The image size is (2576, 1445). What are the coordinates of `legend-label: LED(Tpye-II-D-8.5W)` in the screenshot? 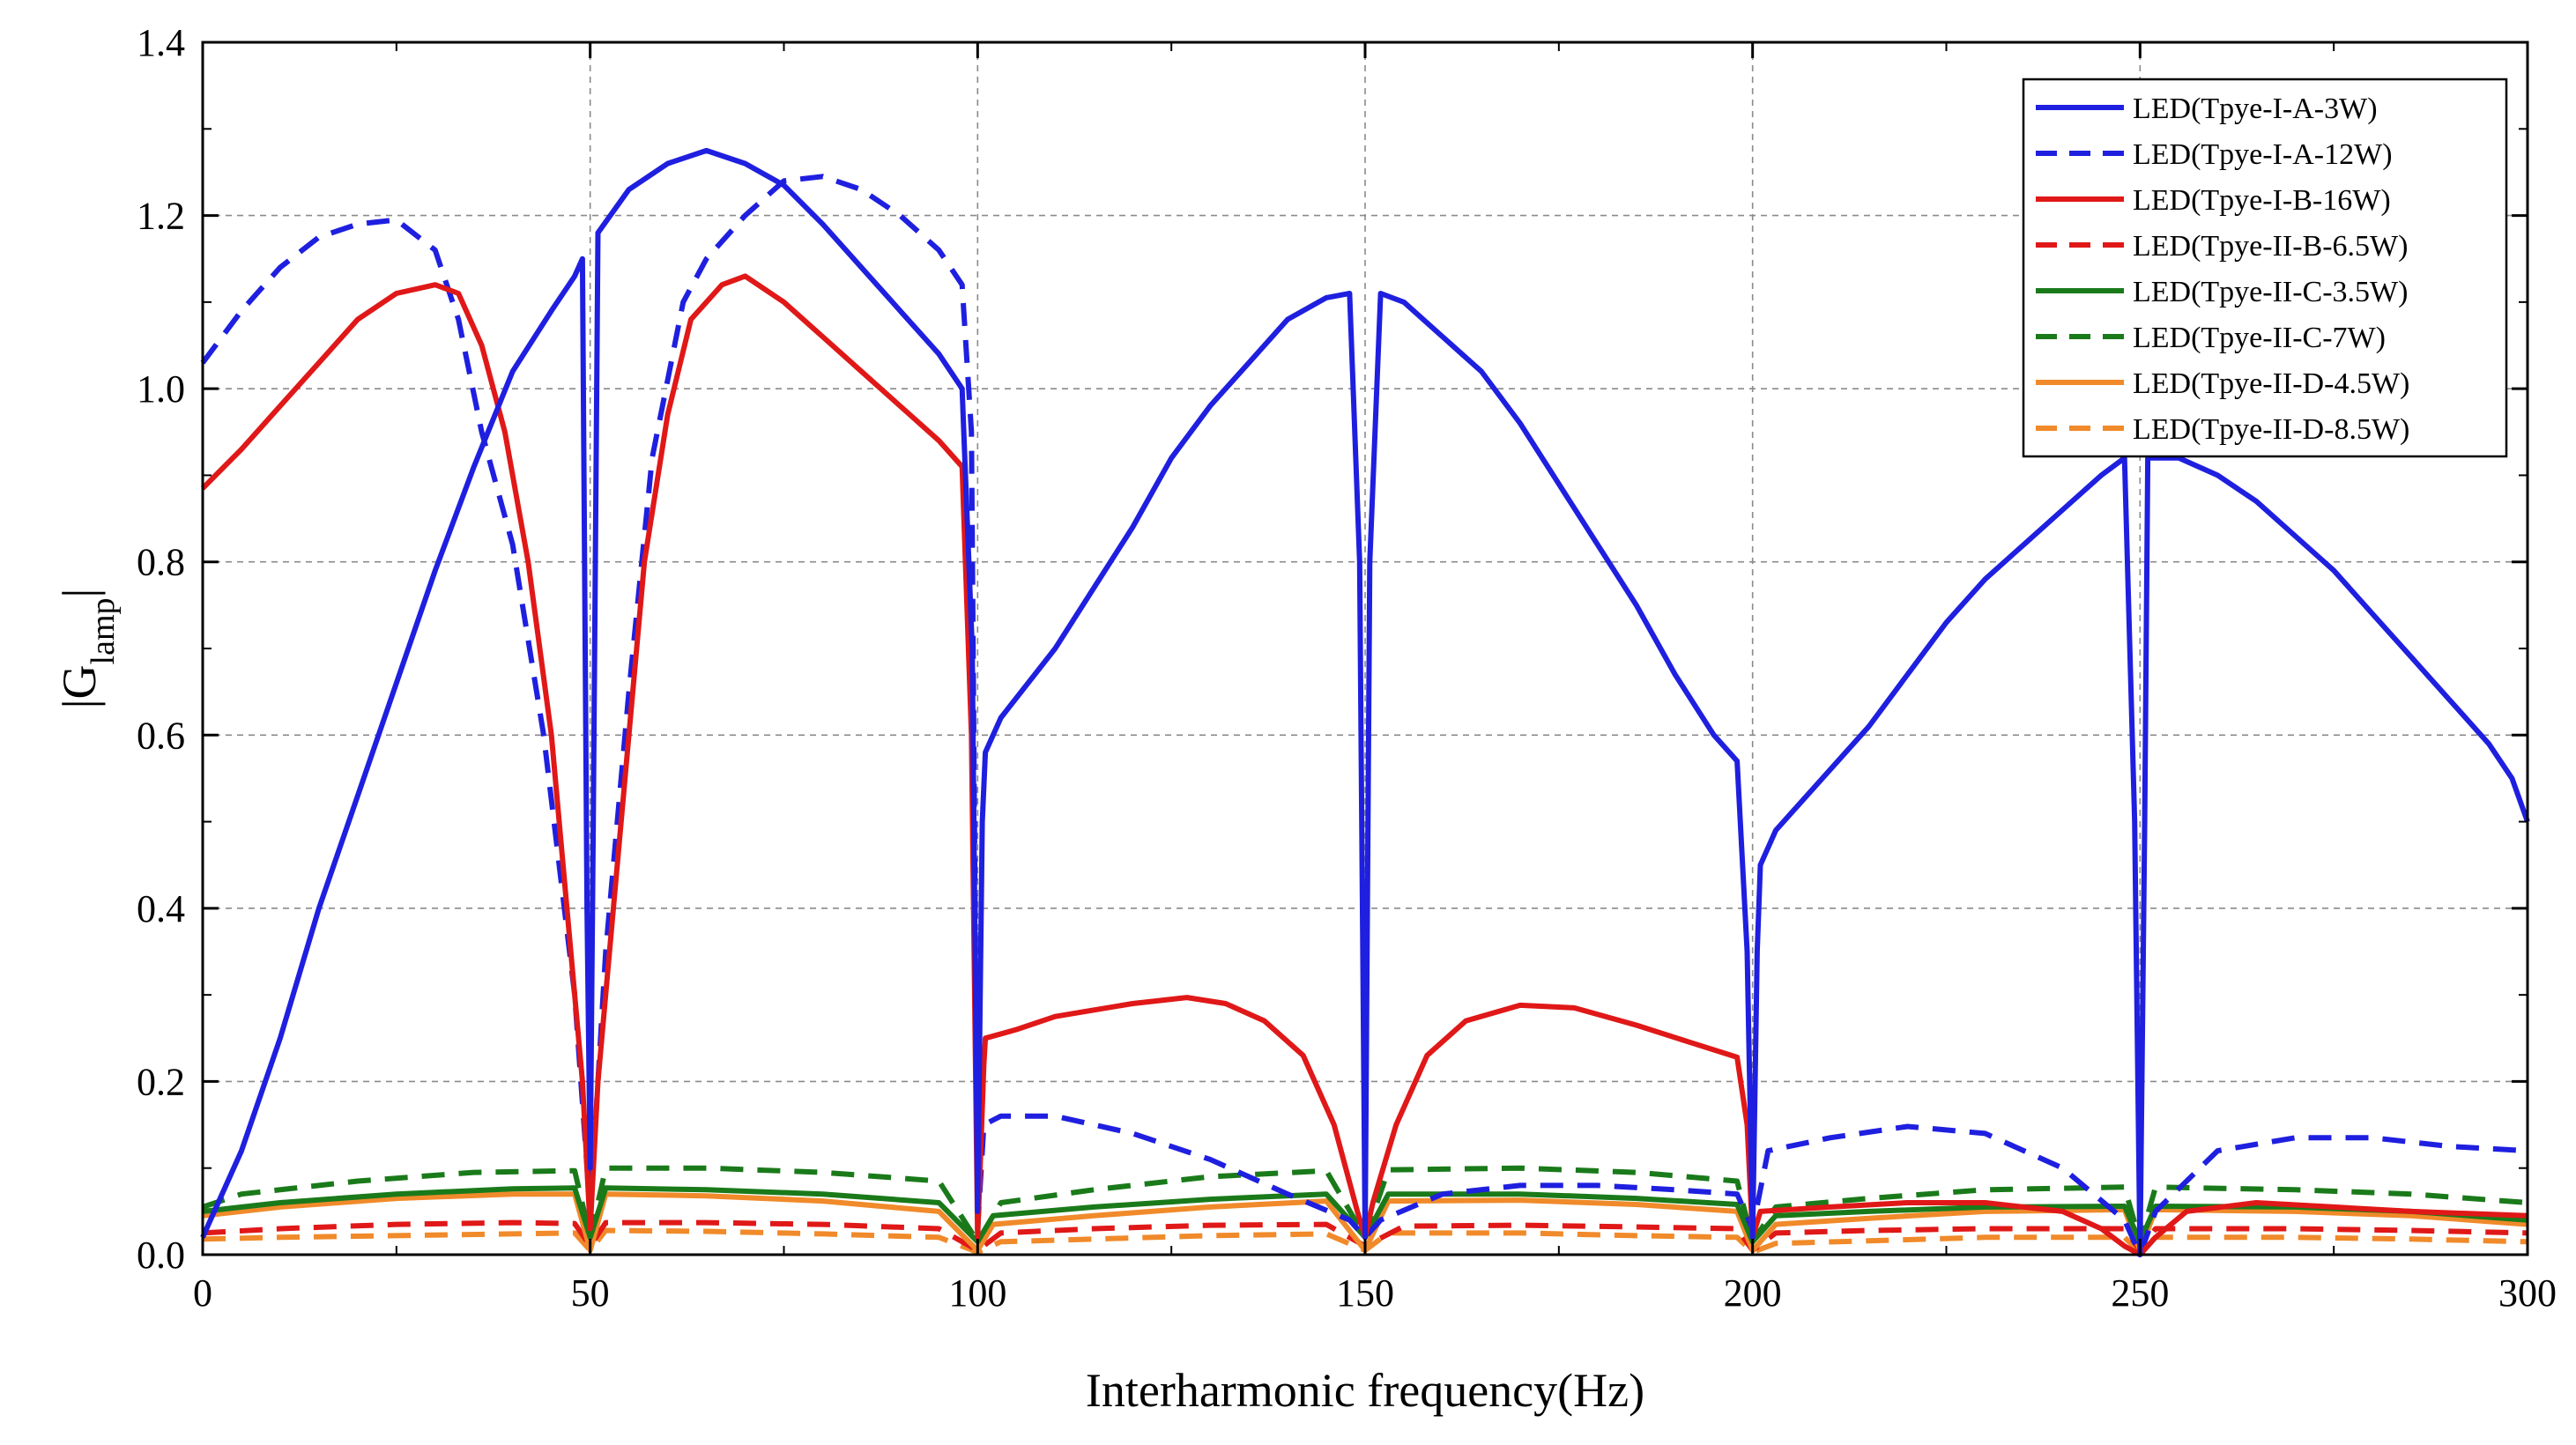 It's located at (2271, 429).